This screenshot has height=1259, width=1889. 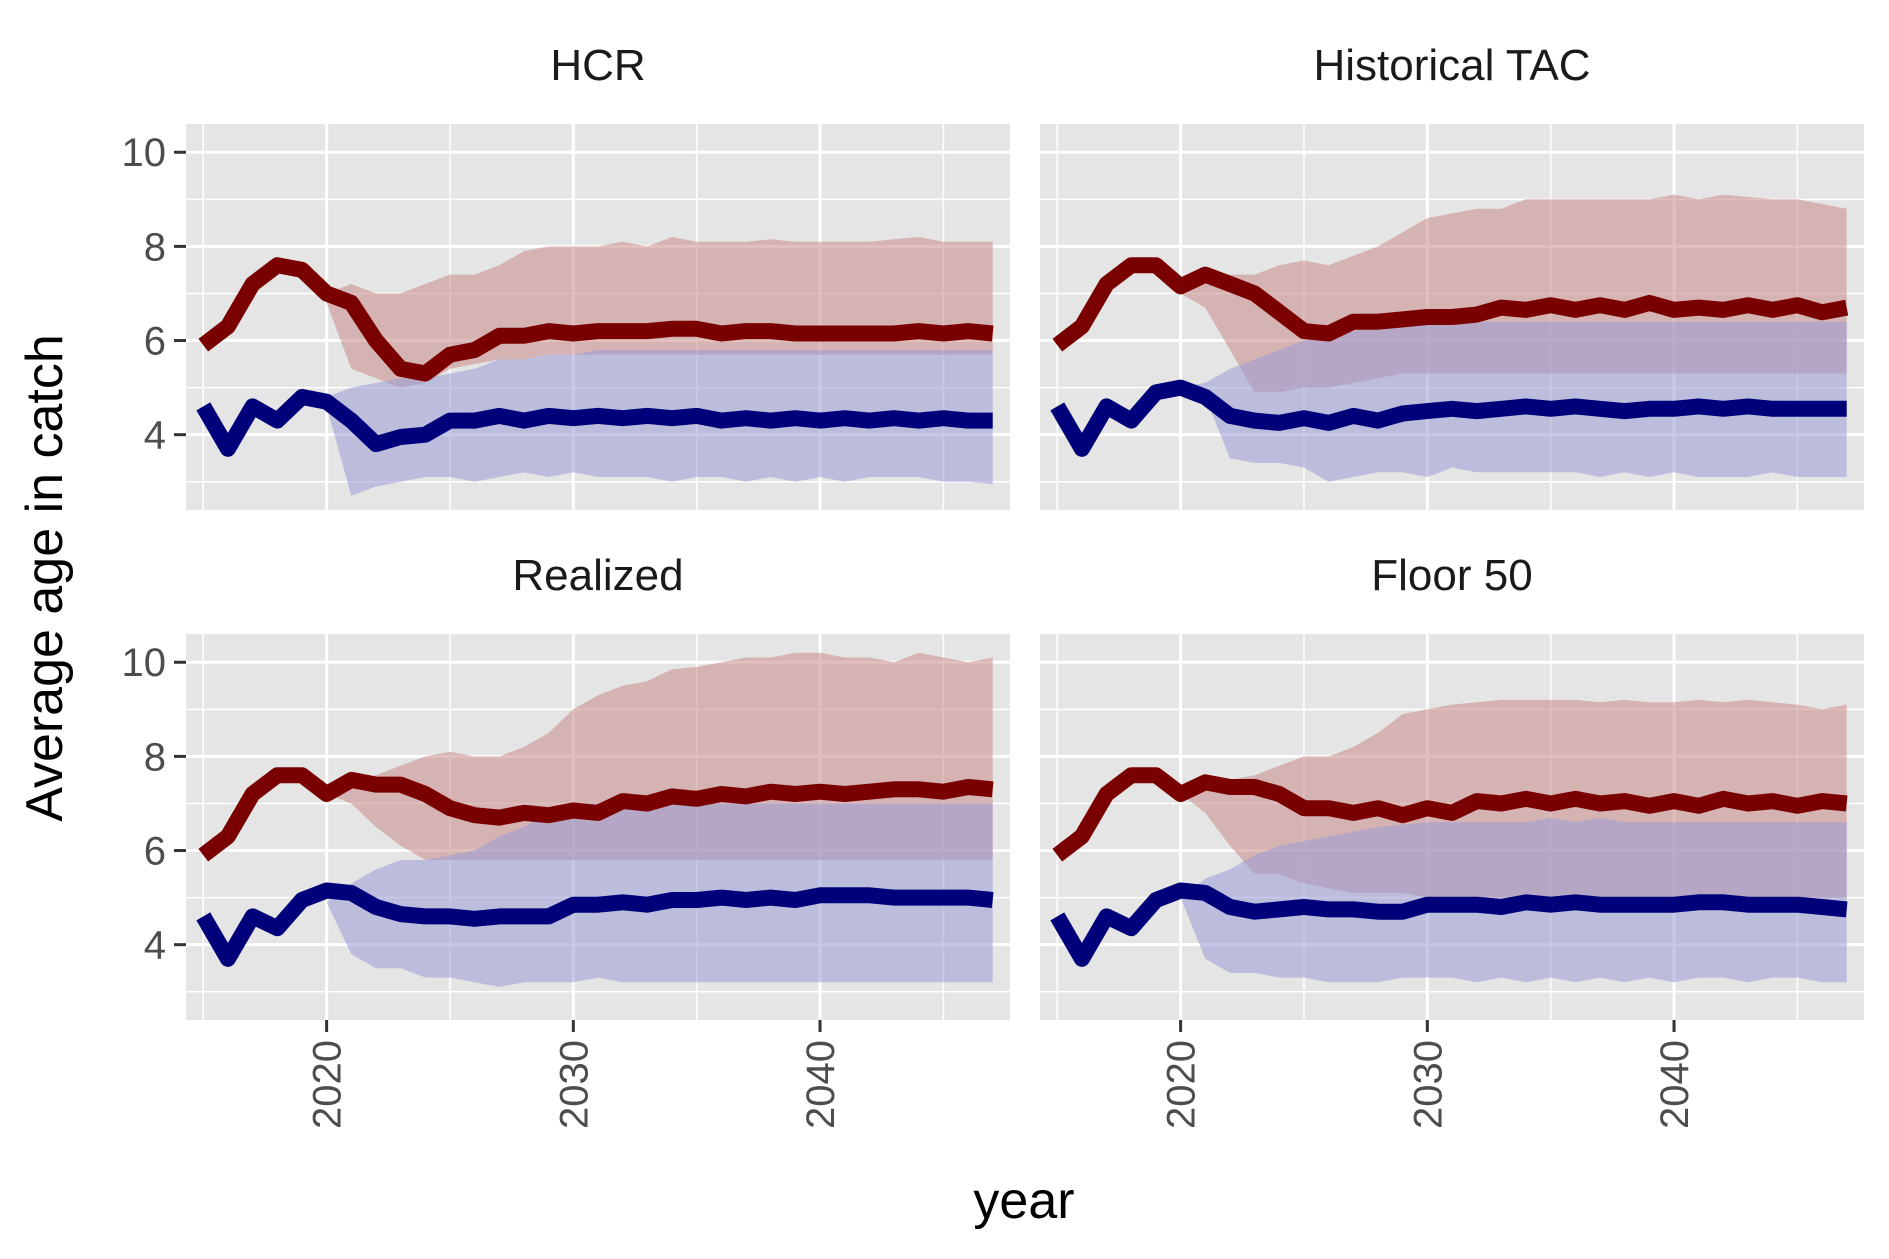 What do you see at coordinates (597, 575) in the screenshot?
I see `panel-title: Realized` at bounding box center [597, 575].